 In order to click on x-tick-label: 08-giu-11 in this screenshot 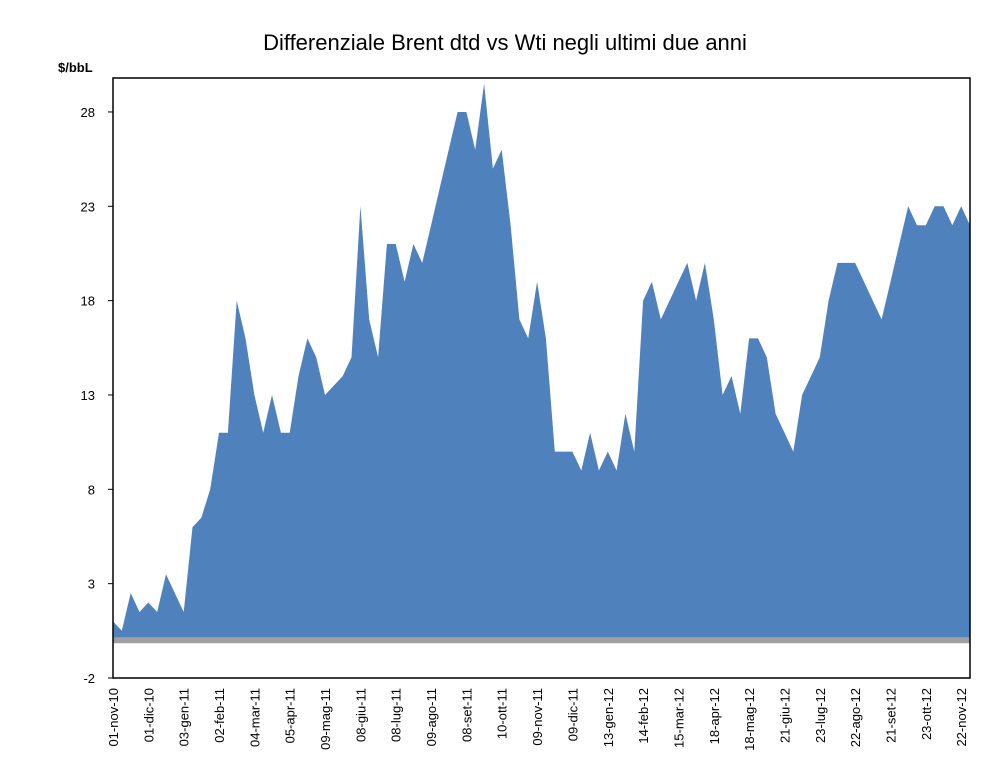, I will do `click(360, 715)`.